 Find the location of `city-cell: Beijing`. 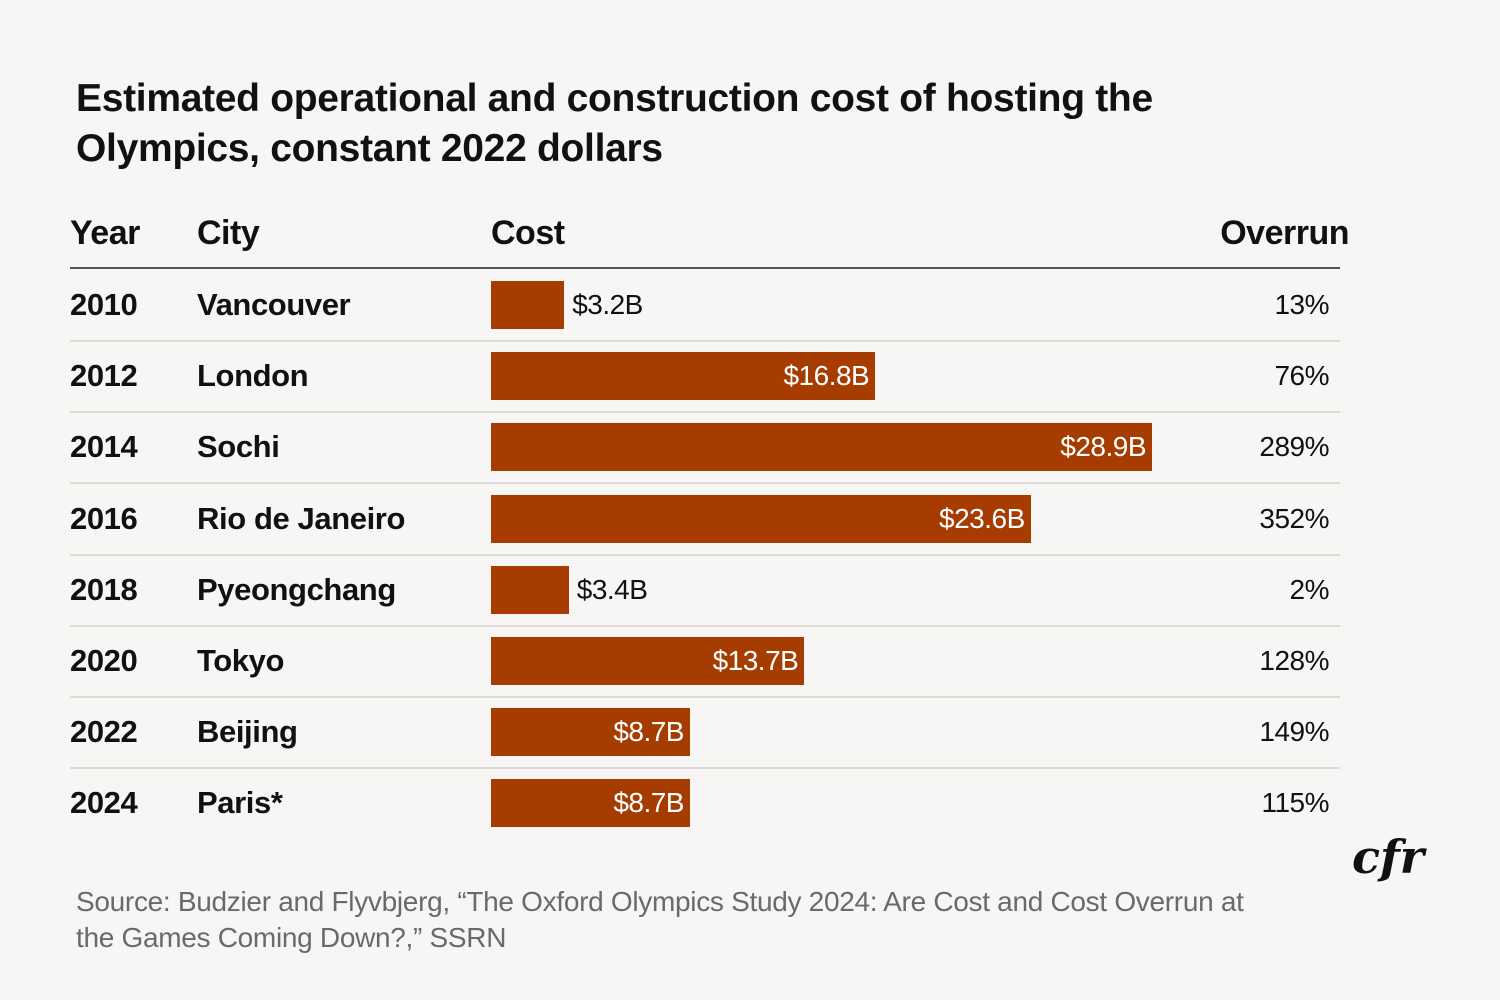

city-cell: Beijing is located at coordinates (247, 732).